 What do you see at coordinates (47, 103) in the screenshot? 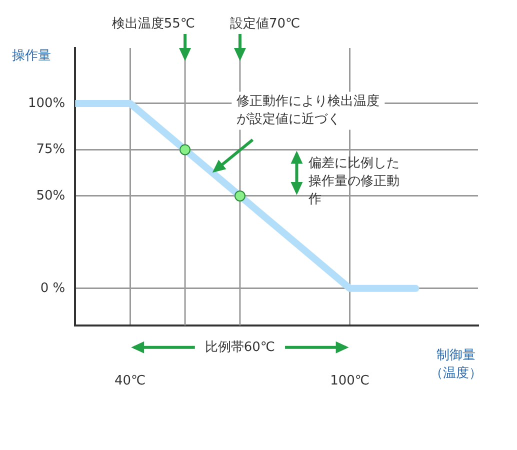
I see `y-tick-label: 100%` at bounding box center [47, 103].